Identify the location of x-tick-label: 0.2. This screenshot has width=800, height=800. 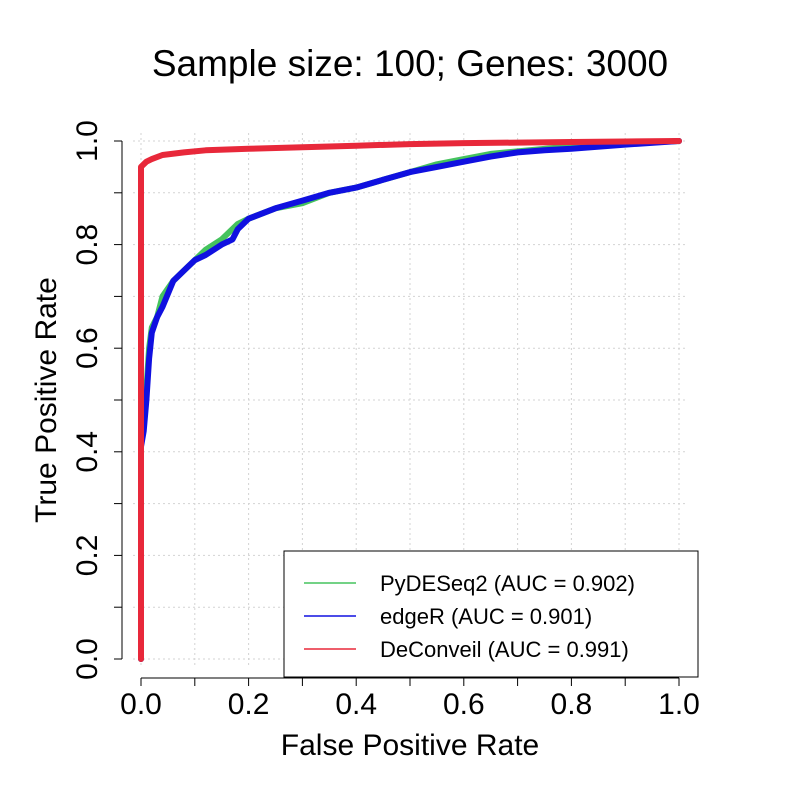
(249, 704).